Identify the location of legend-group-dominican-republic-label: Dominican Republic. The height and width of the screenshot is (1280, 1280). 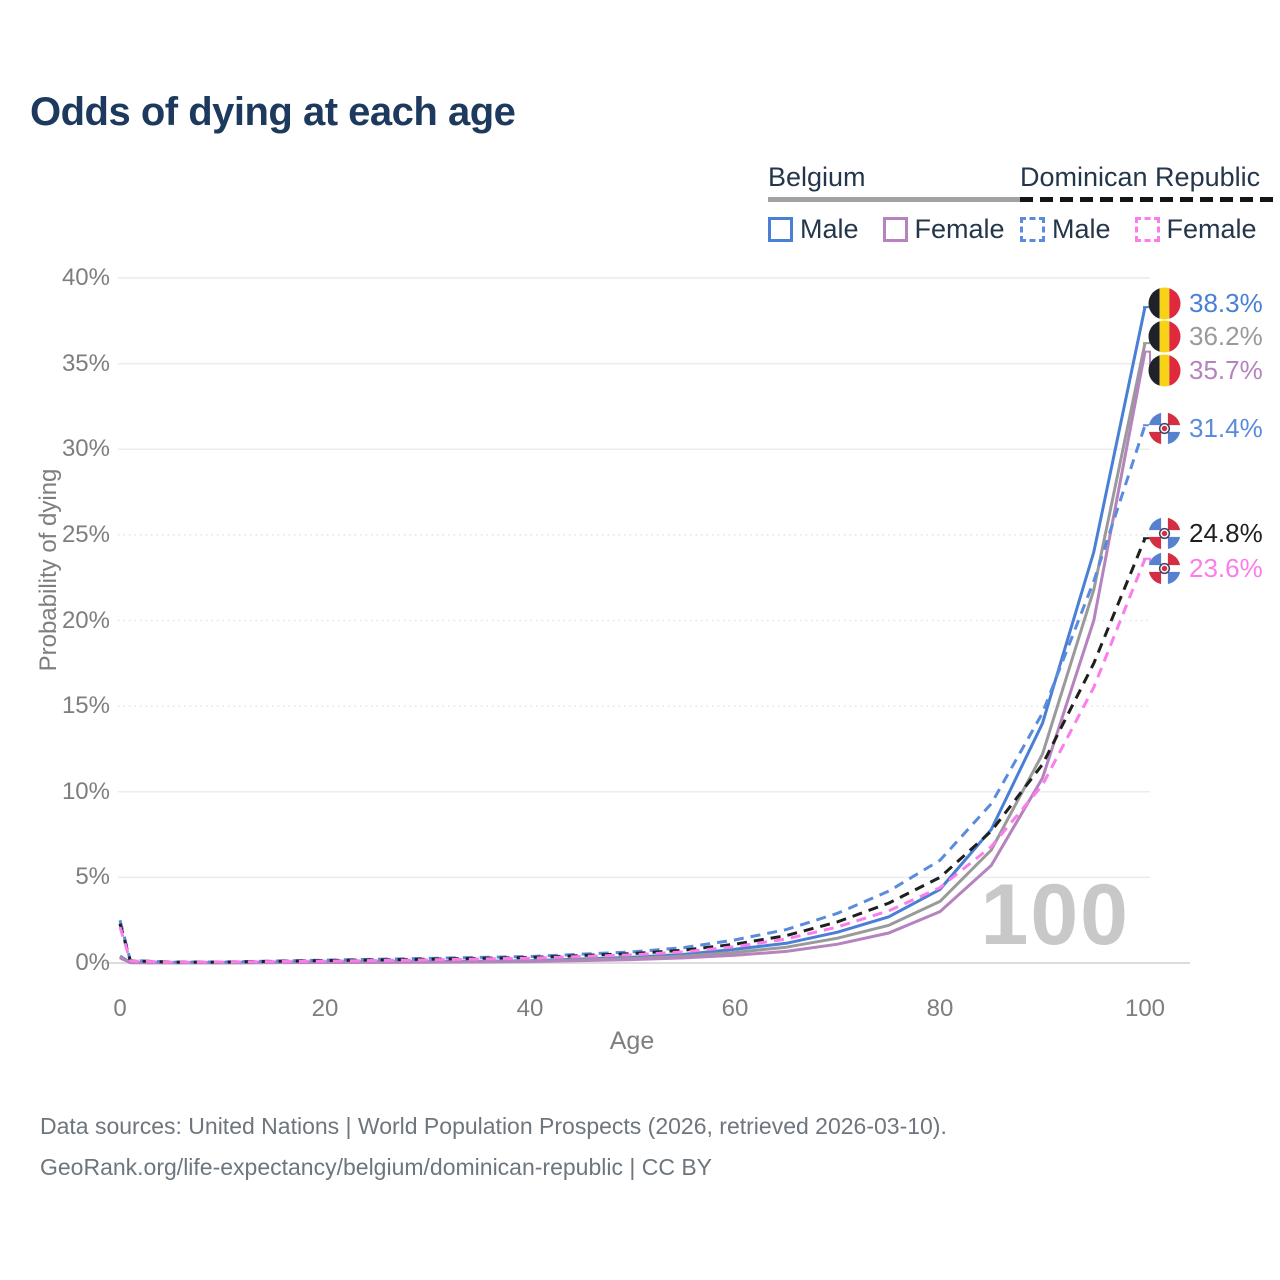
(1140, 177).